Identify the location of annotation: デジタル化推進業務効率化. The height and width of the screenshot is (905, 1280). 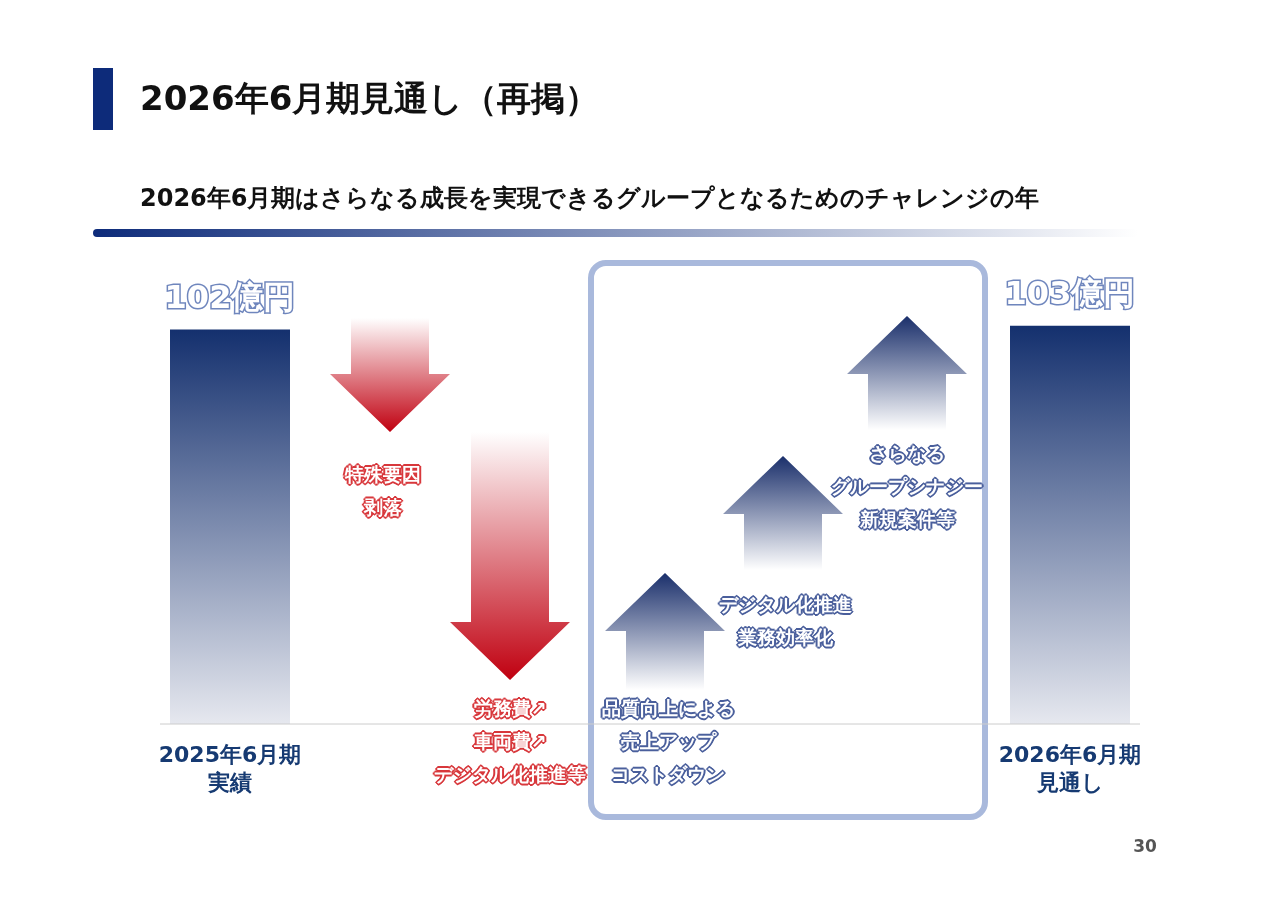
(785, 621).